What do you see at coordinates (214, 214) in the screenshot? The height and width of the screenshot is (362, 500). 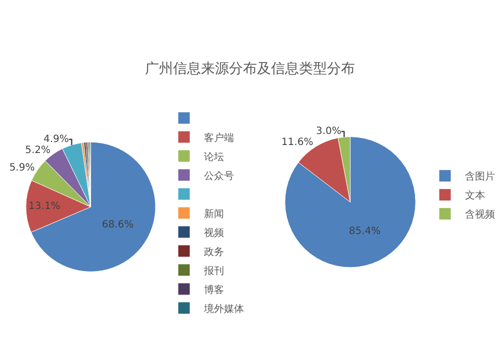 I see `legend-label: 新闻` at bounding box center [214, 214].